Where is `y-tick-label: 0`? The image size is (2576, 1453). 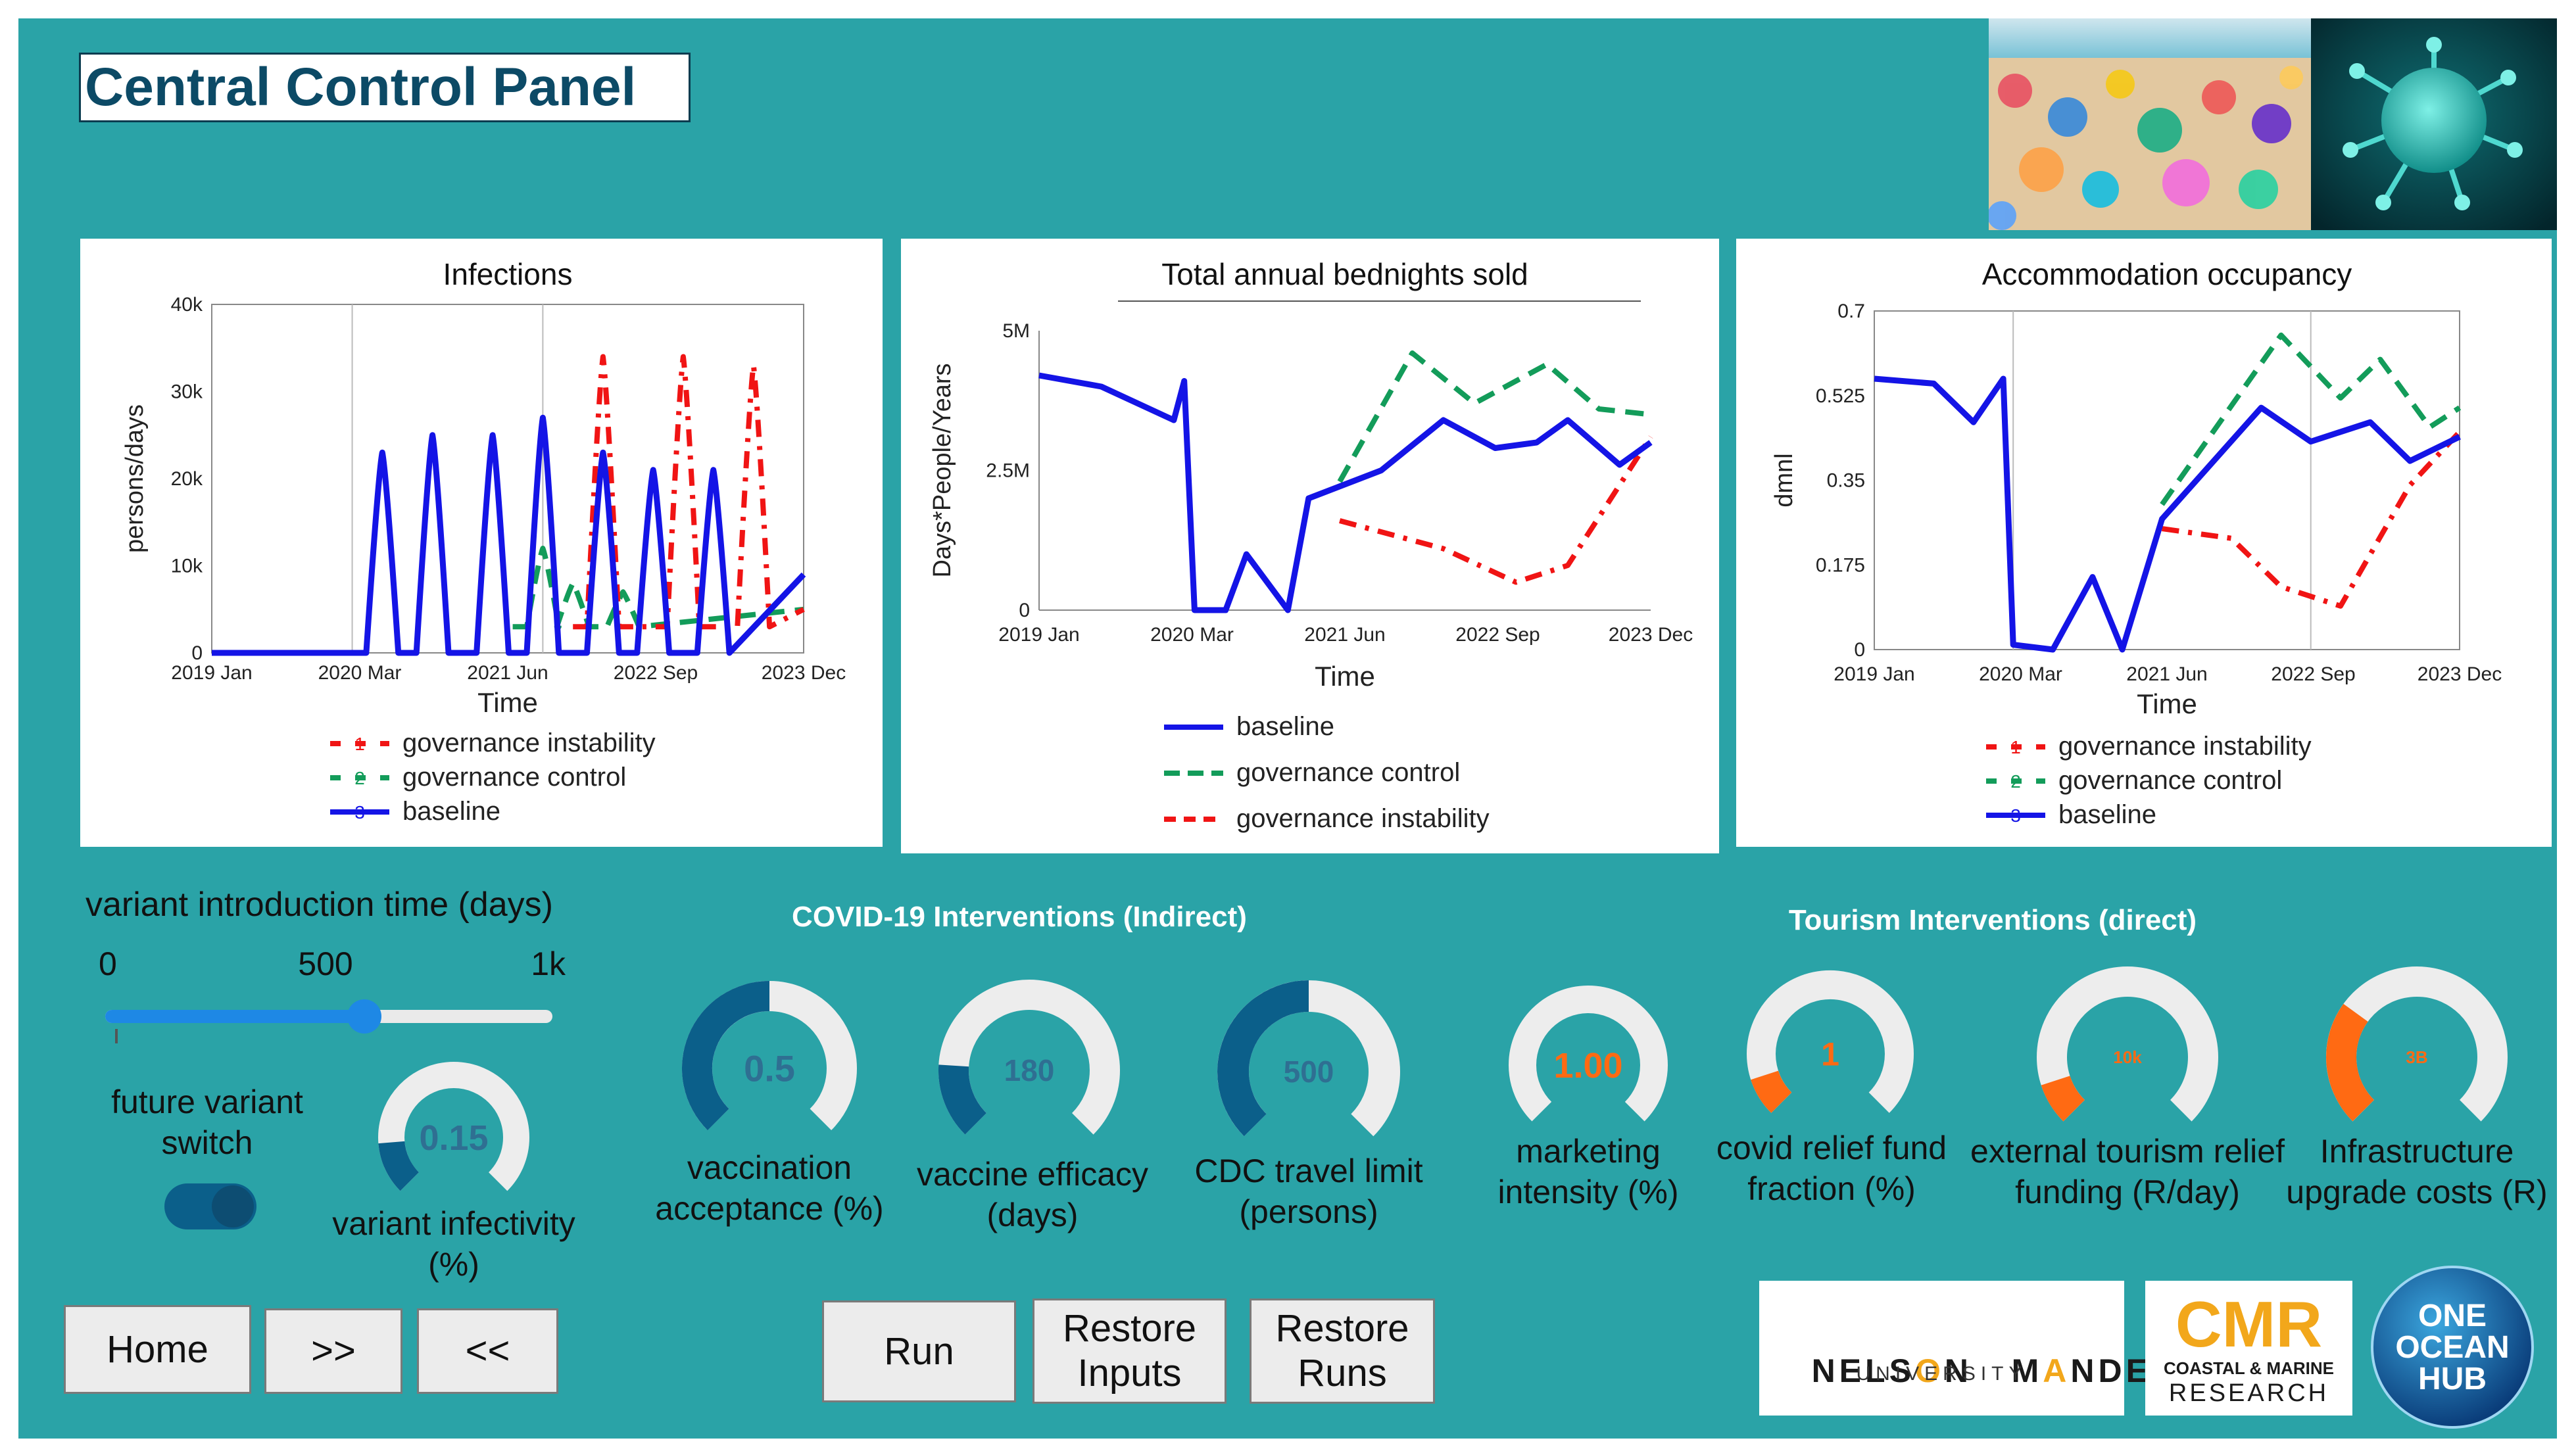
y-tick-label: 0 is located at coordinates (197, 653).